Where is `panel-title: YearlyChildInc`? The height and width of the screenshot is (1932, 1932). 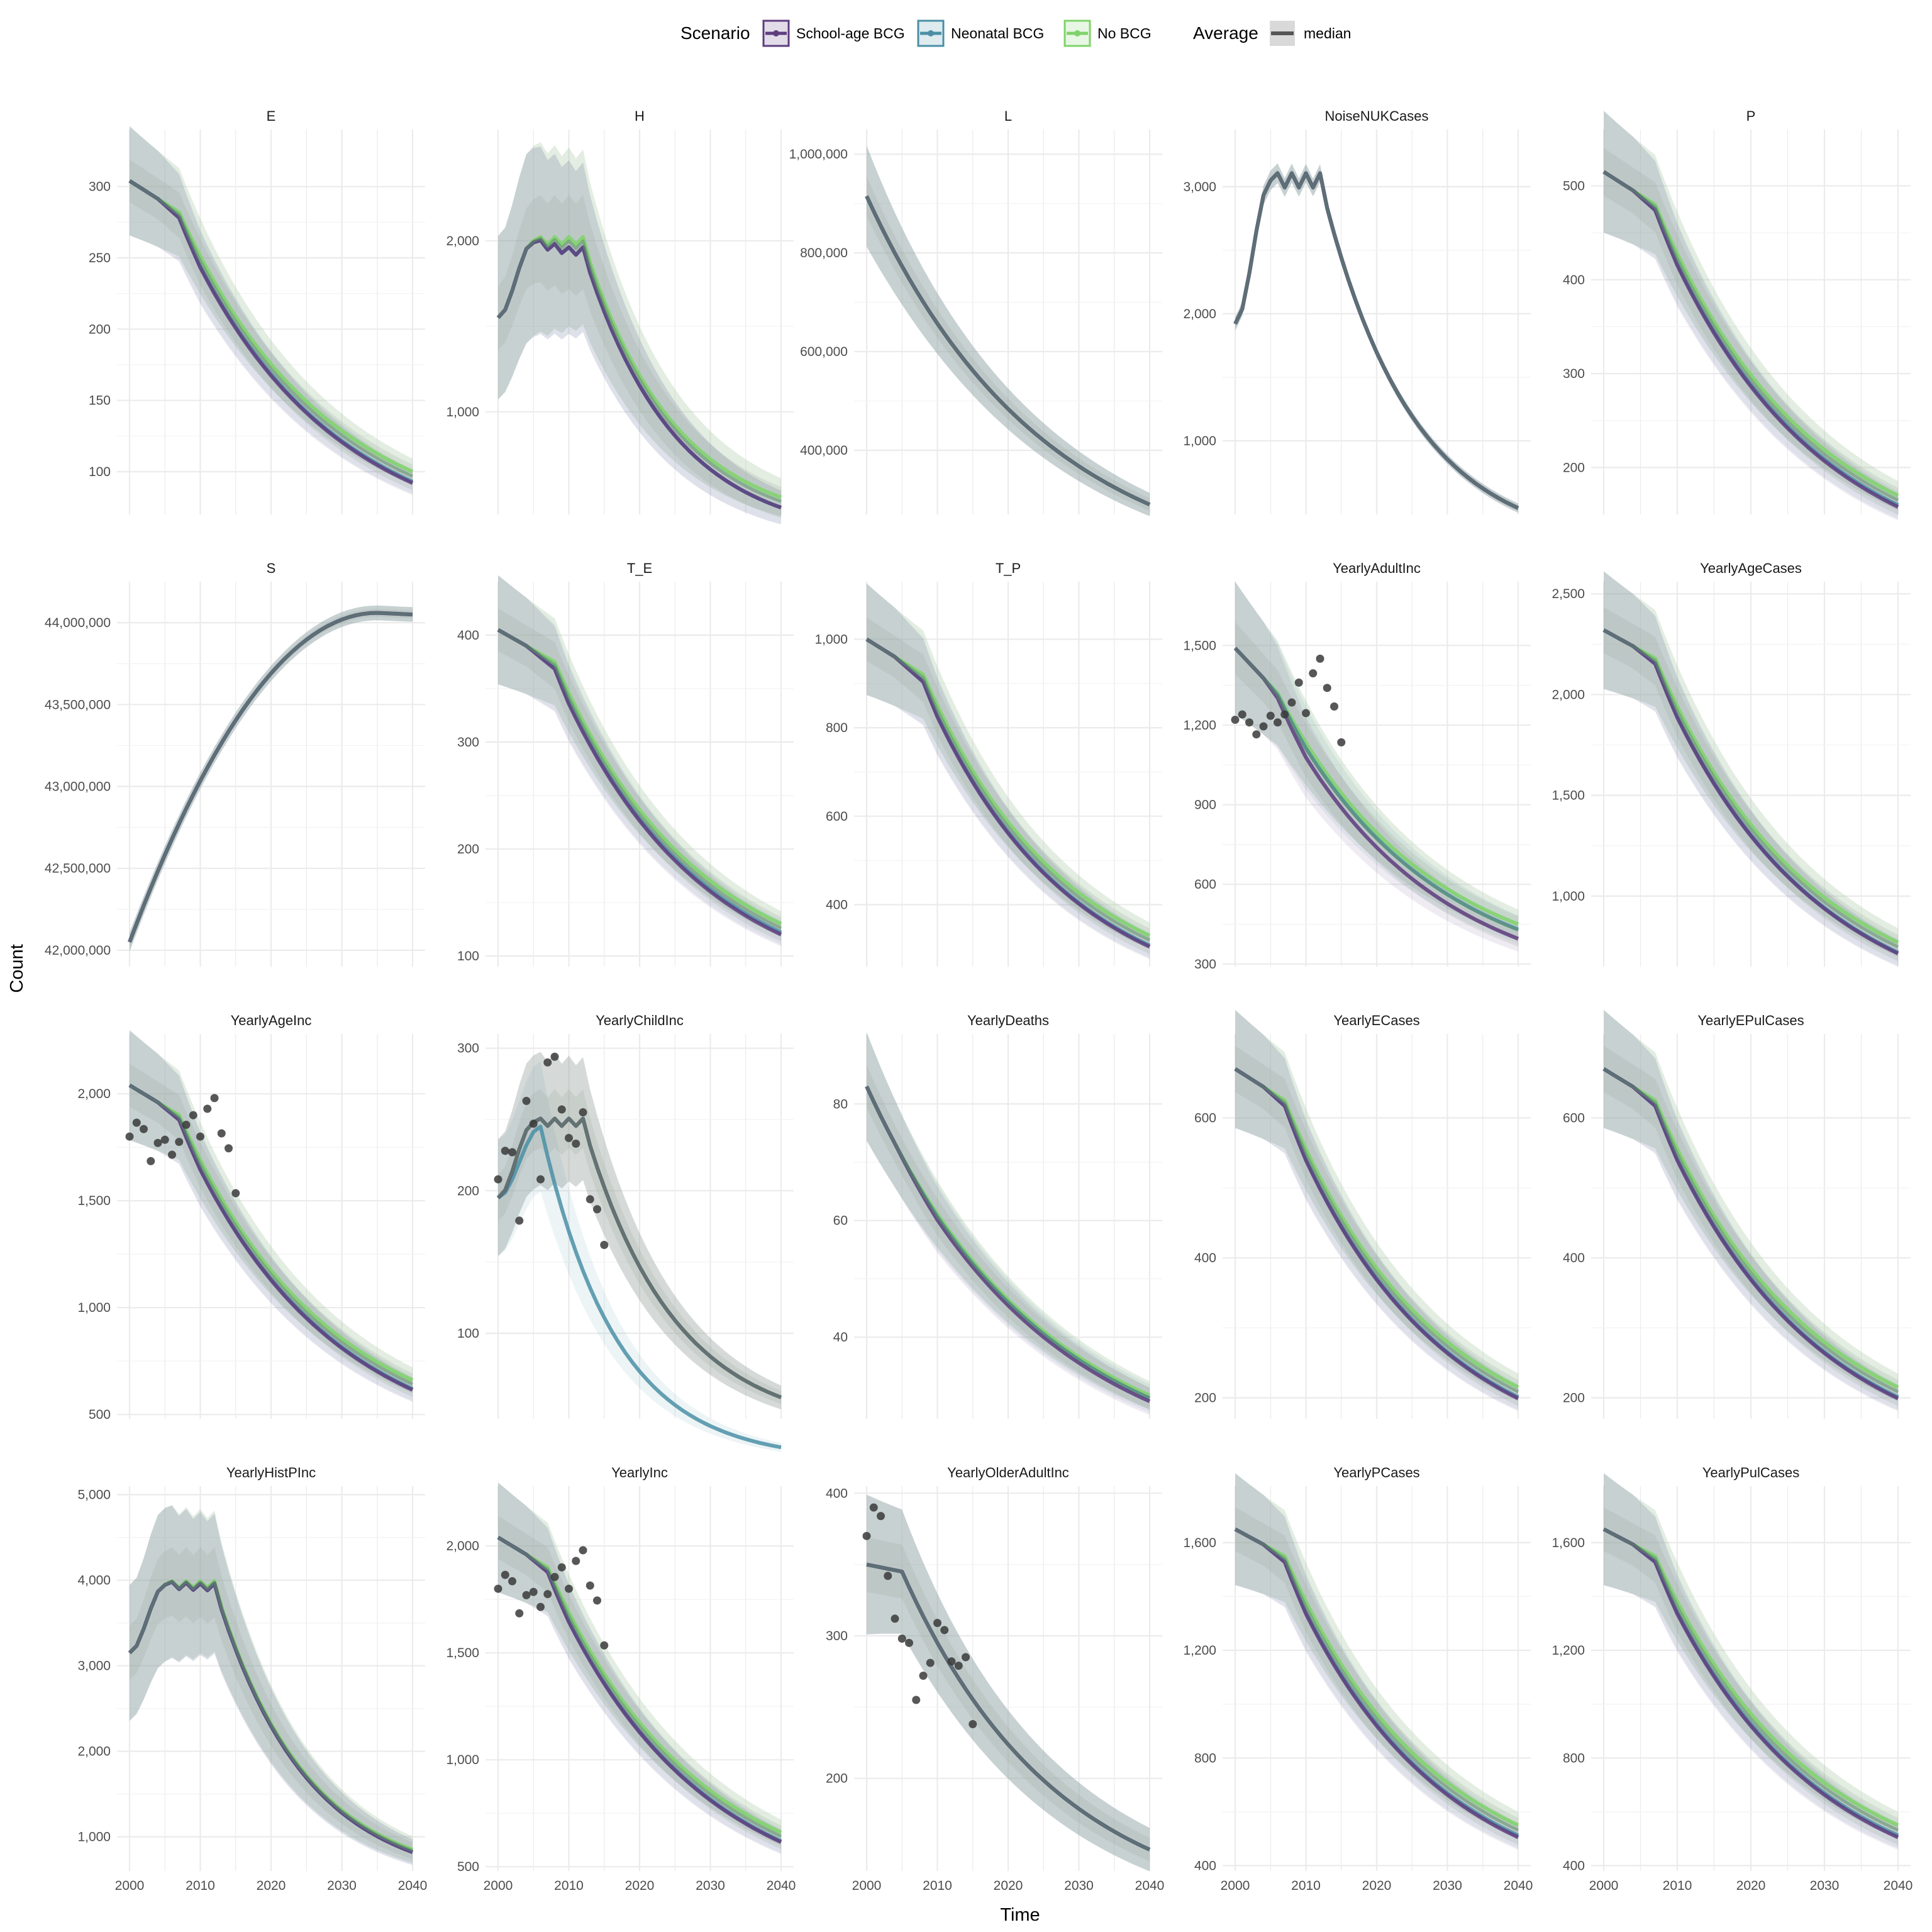 panel-title: YearlyChildInc is located at coordinates (640, 1020).